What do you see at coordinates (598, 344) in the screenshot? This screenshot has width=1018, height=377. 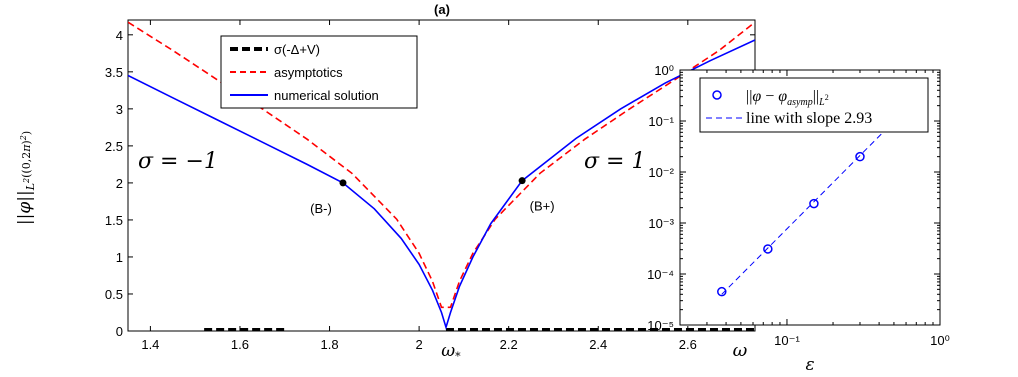 I see `chart-a-xtick-label: 2.4` at bounding box center [598, 344].